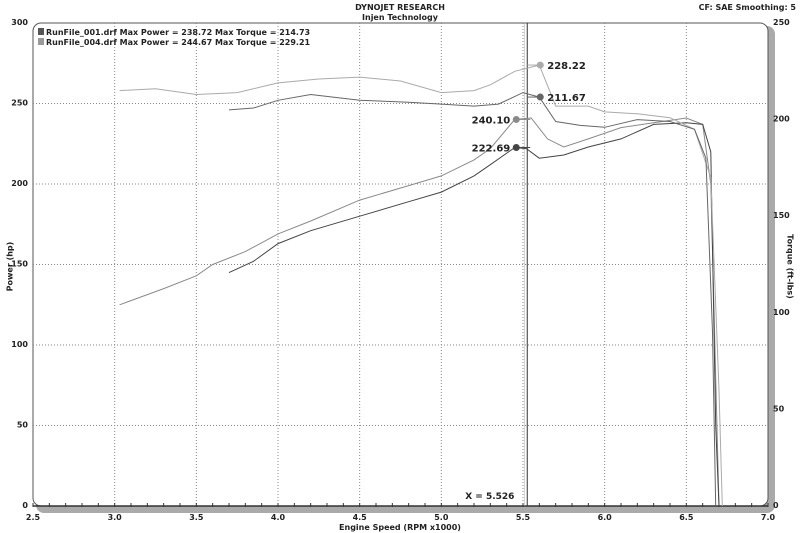 This screenshot has height=533, width=800. I want to click on x-tick-label: 2.5, so click(33, 517).